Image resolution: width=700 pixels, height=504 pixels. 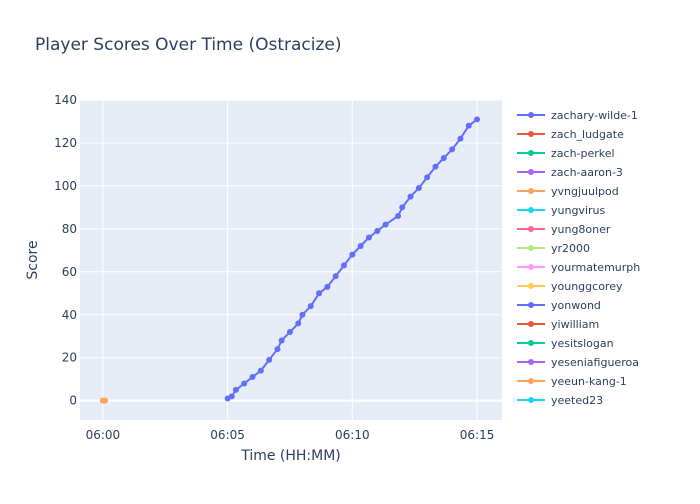 What do you see at coordinates (589, 381) in the screenshot?
I see `legend-label: yeeun-kang-1` at bounding box center [589, 381].